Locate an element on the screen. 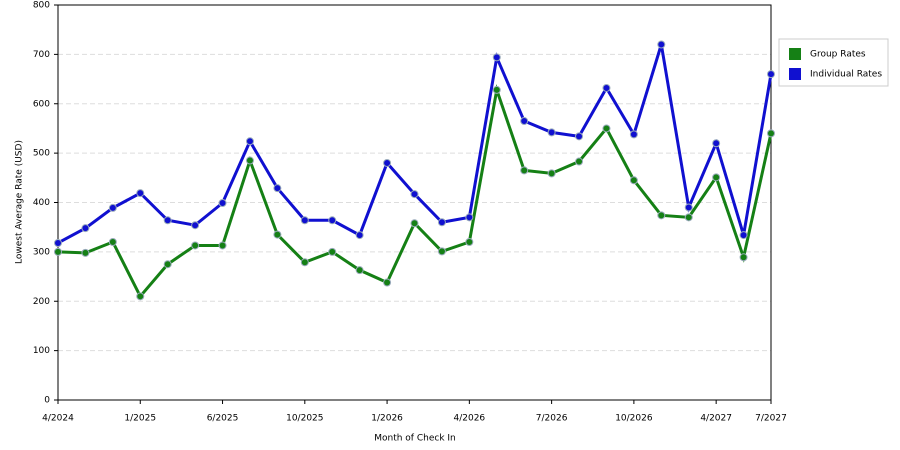 This screenshot has height=450, width=900. x-tick-label: 4/2026 is located at coordinates (470, 419).